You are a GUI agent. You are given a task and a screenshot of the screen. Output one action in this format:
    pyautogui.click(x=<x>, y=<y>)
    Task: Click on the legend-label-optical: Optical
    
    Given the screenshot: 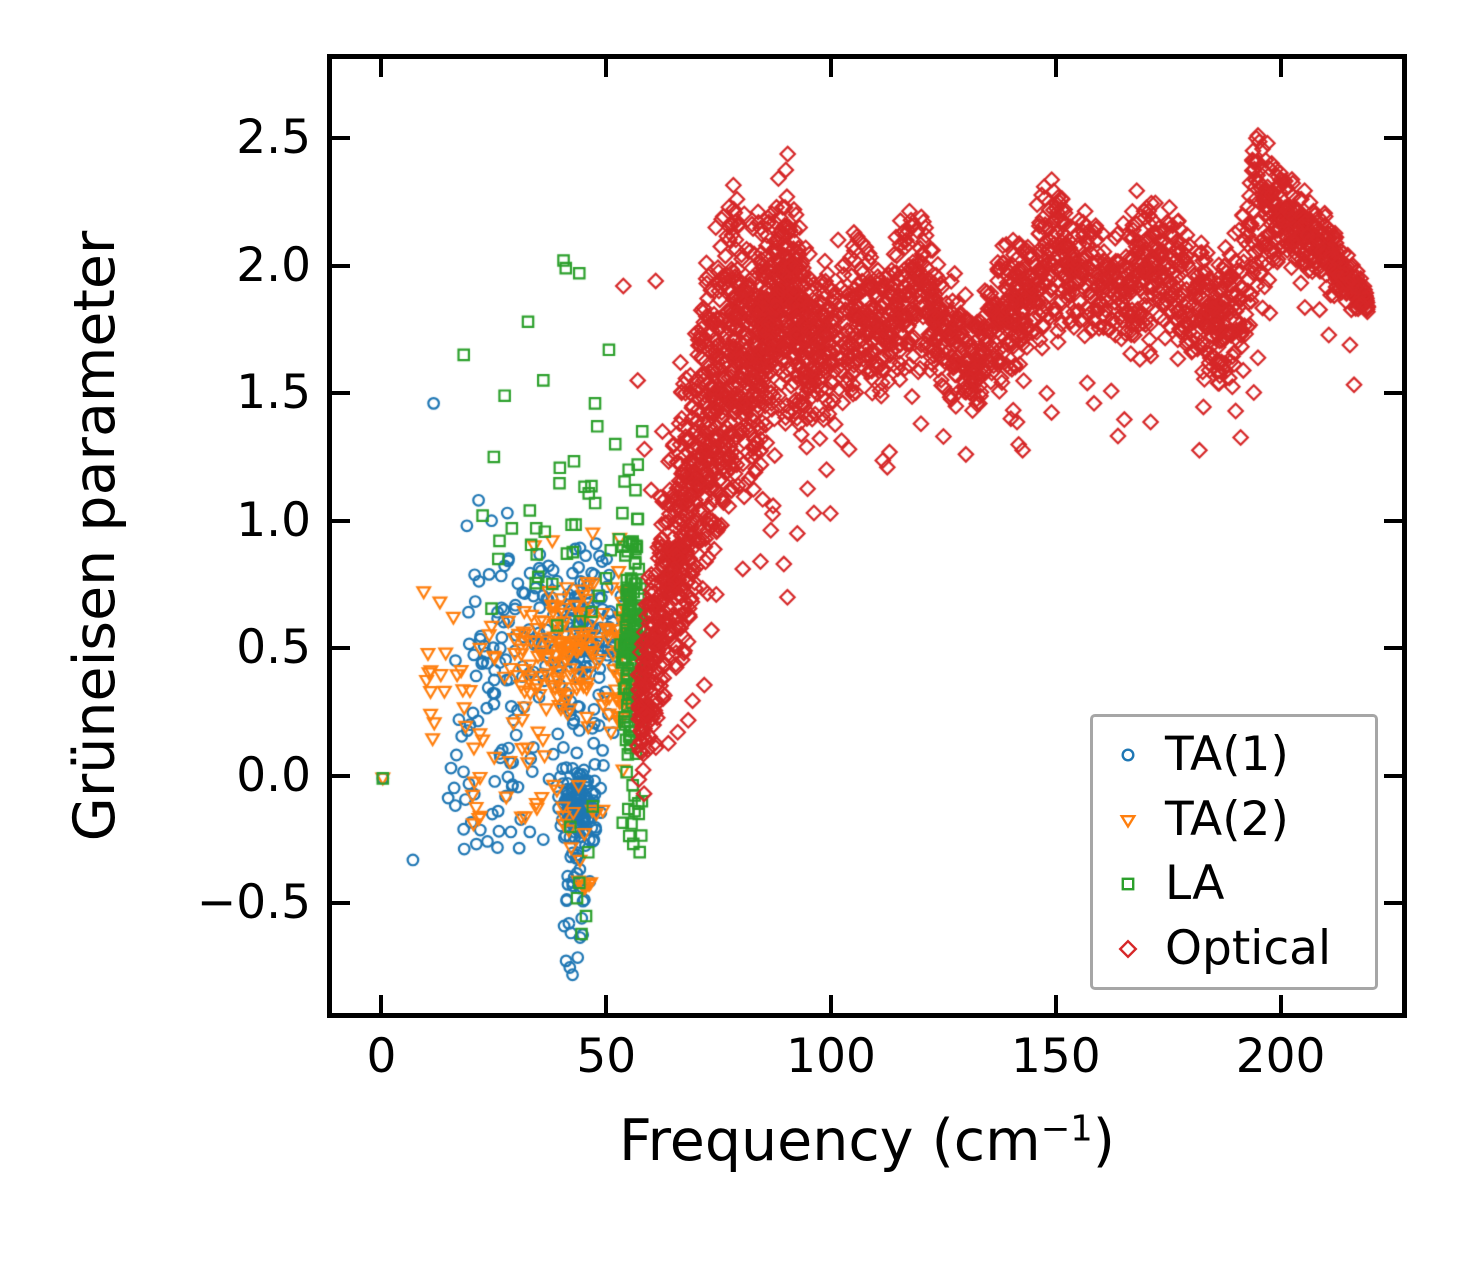 What is the action you would take?
    pyautogui.click(x=1248, y=948)
    